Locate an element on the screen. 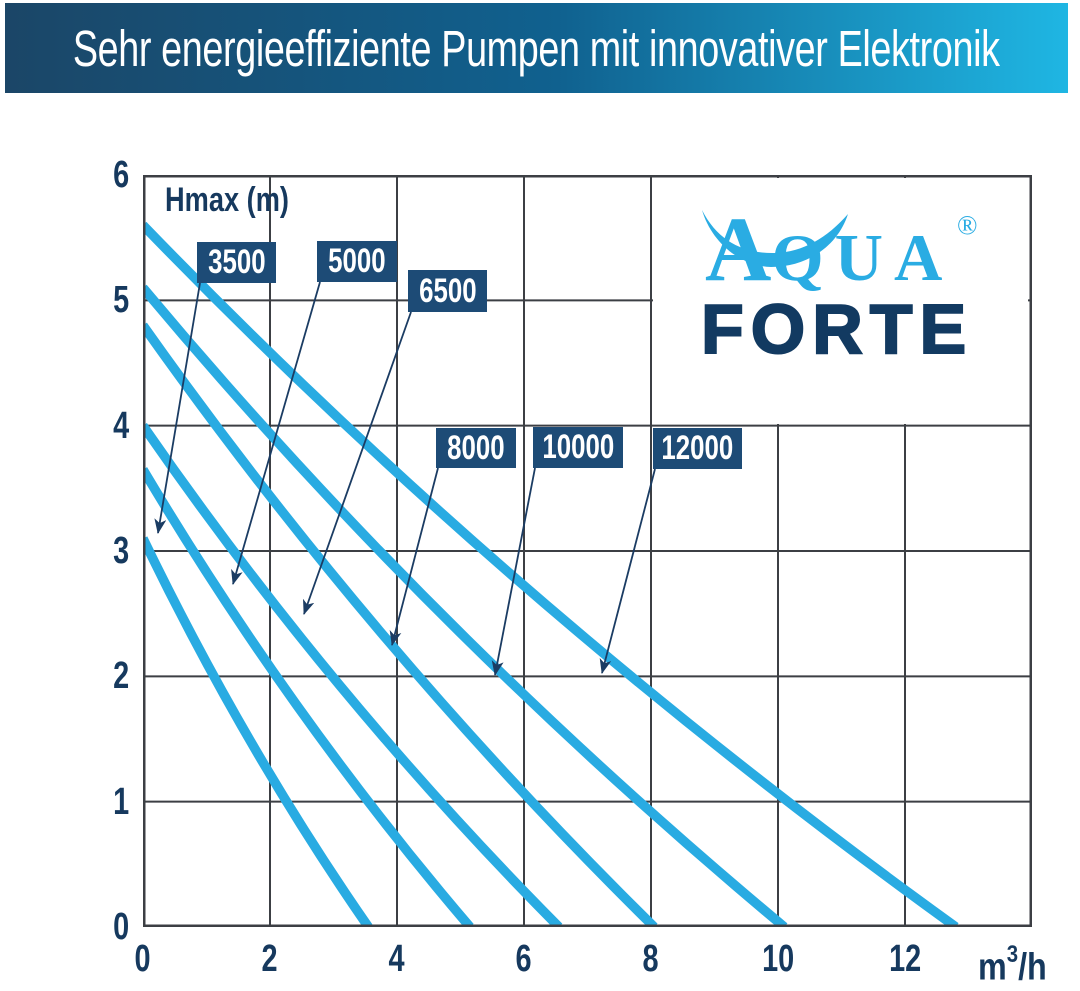  curve-label-8000: 8000 is located at coordinates (476, 448).